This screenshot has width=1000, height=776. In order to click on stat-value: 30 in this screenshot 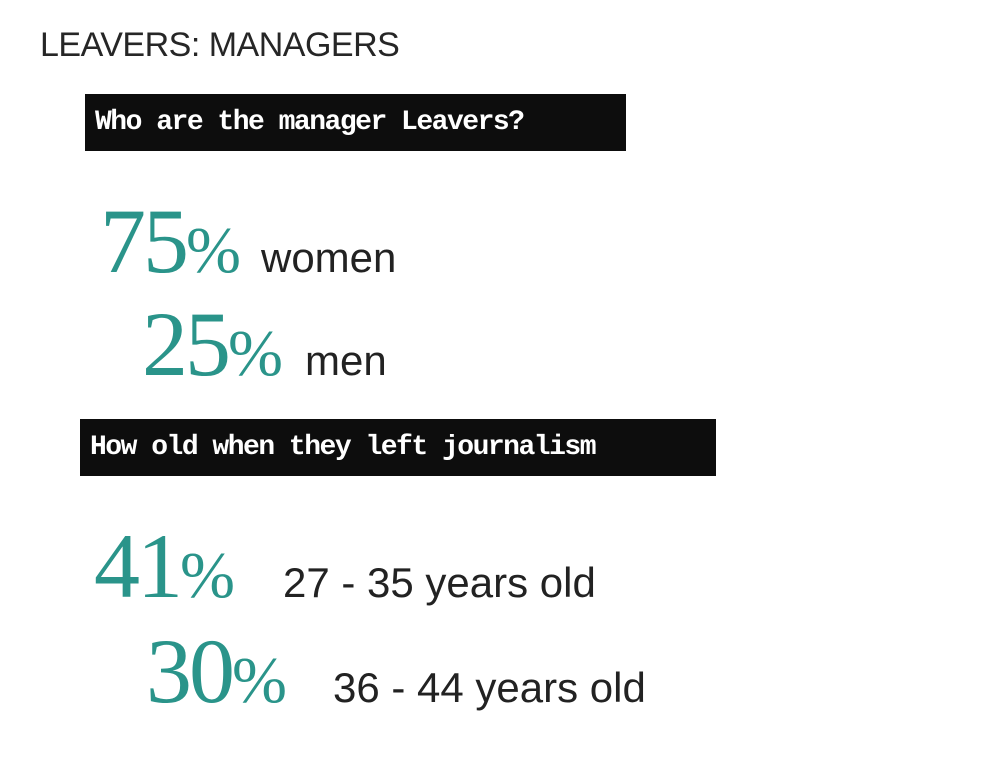, I will do `click(190, 671)`.